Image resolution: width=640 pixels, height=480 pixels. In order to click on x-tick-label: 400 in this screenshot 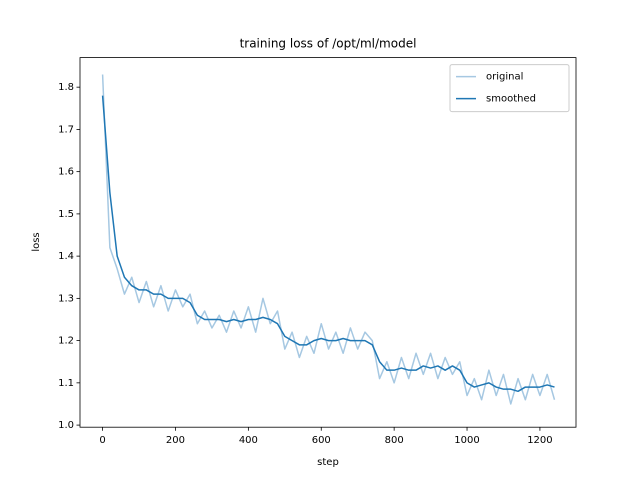, I will do `click(248, 440)`.